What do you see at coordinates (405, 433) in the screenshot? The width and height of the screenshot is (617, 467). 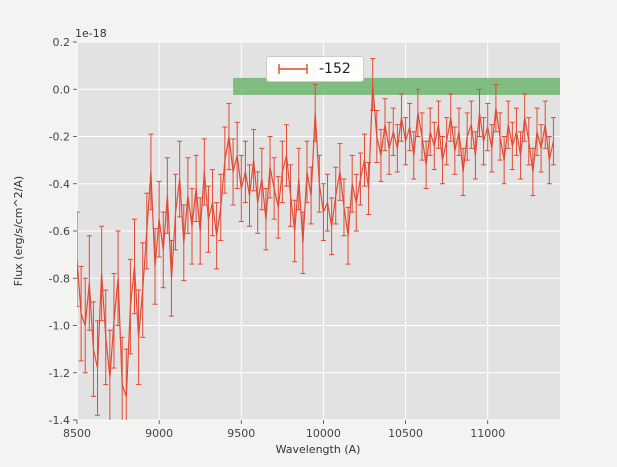 I see `x-tick-label: 10500` at bounding box center [405, 433].